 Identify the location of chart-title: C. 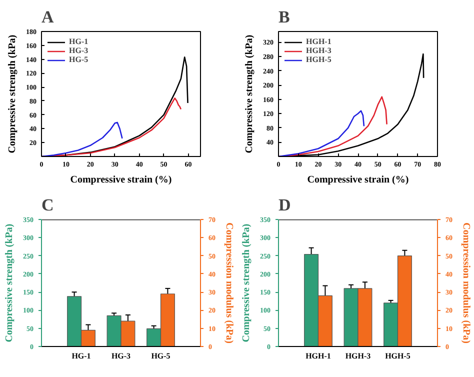
(48, 205).